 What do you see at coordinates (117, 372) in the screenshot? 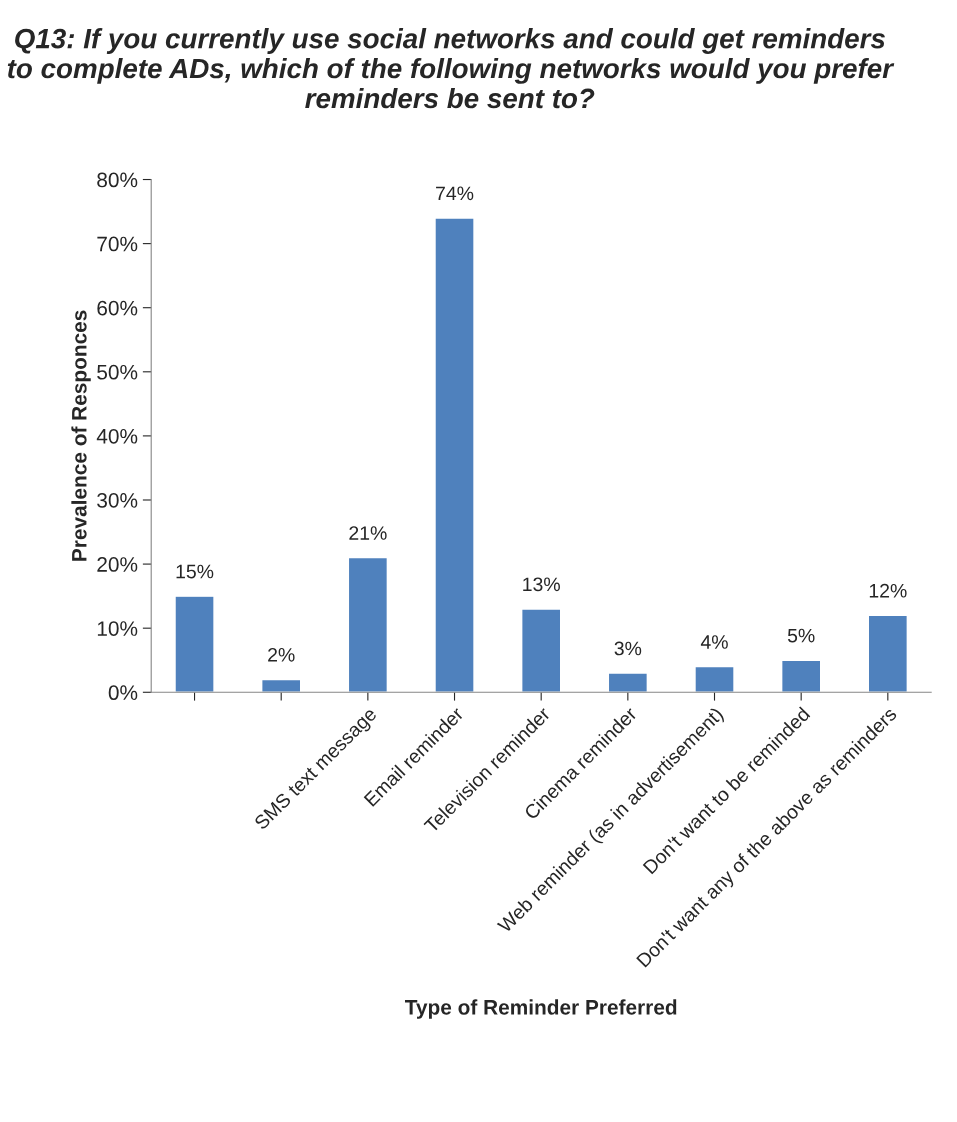
I see `y-tick-label: 50%` at bounding box center [117, 372].